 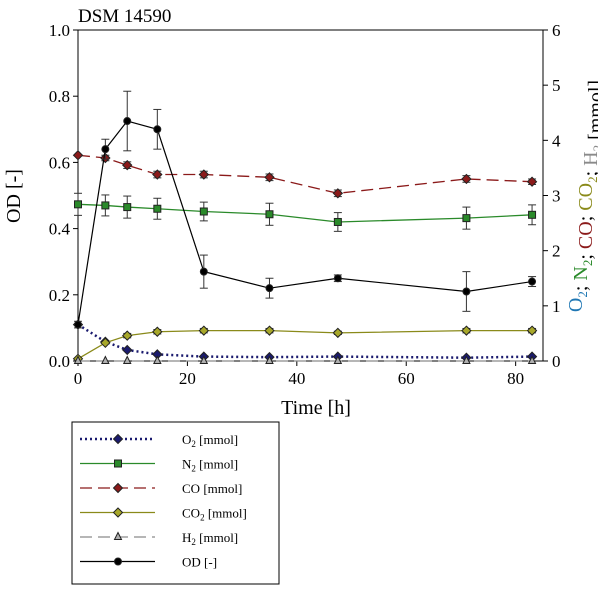 I want to click on y-right-axis-ticks: 0 1 2 3 4 5 6, so click(x=552, y=196).